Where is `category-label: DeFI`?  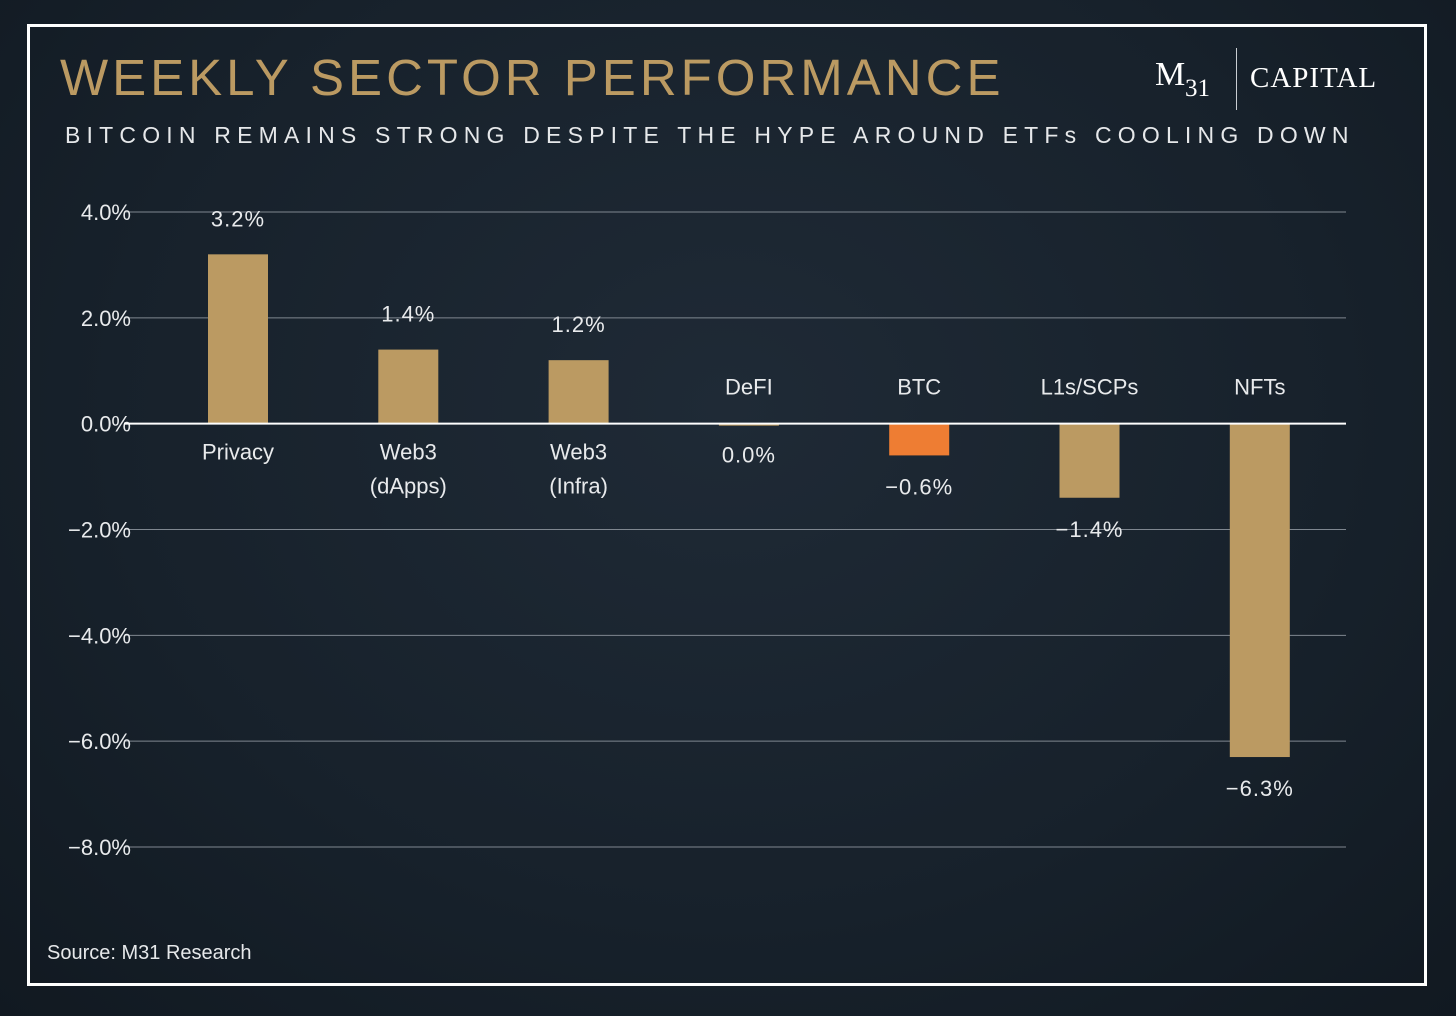
category-label: DeFI is located at coordinates (749, 387).